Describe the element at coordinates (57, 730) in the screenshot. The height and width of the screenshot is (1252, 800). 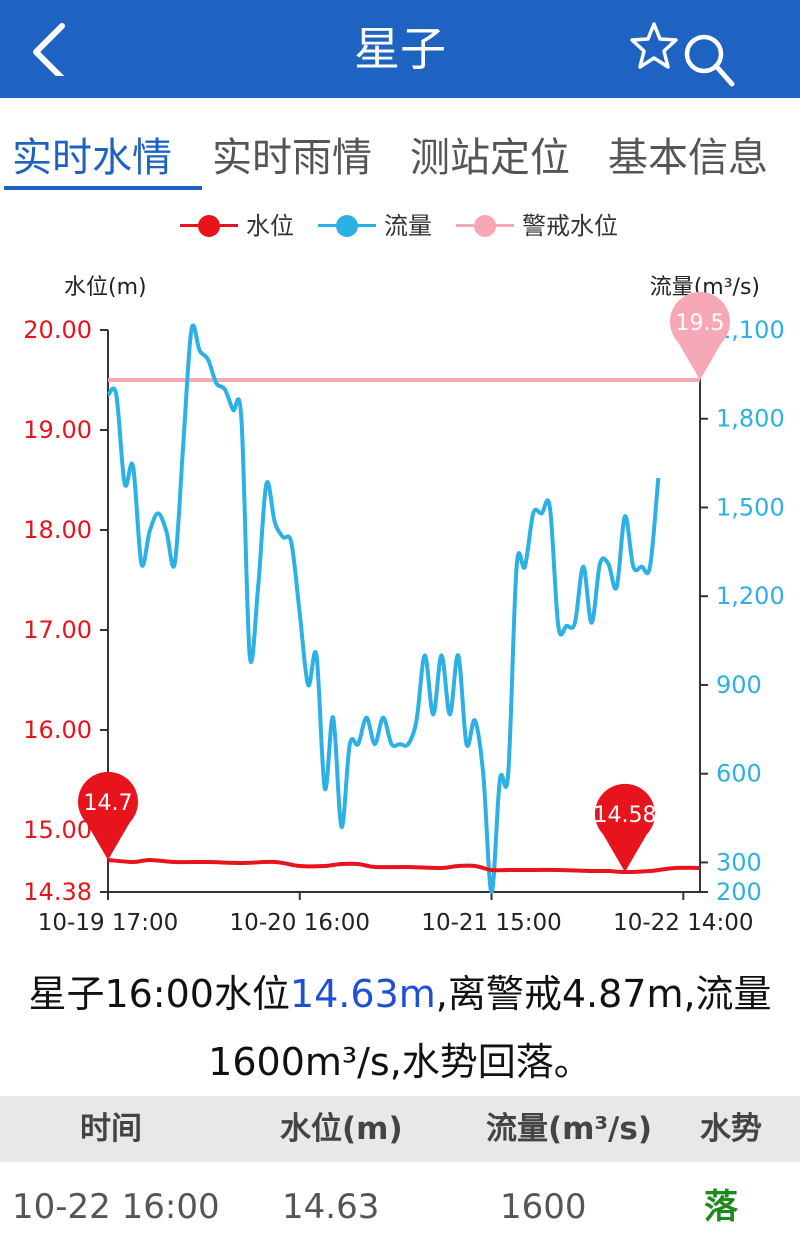
I see `left-tick-label: 16.00` at that location.